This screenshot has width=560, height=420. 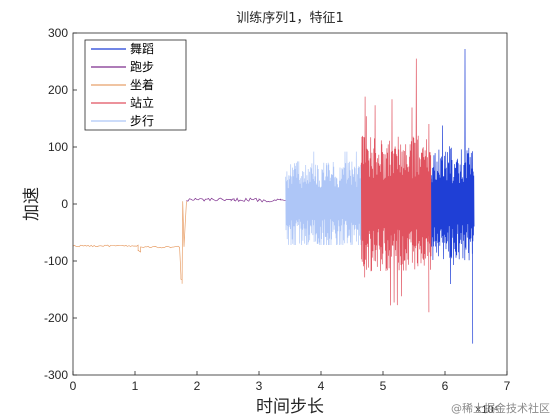 I want to click on x-tick-label: 7, so click(x=507, y=386).